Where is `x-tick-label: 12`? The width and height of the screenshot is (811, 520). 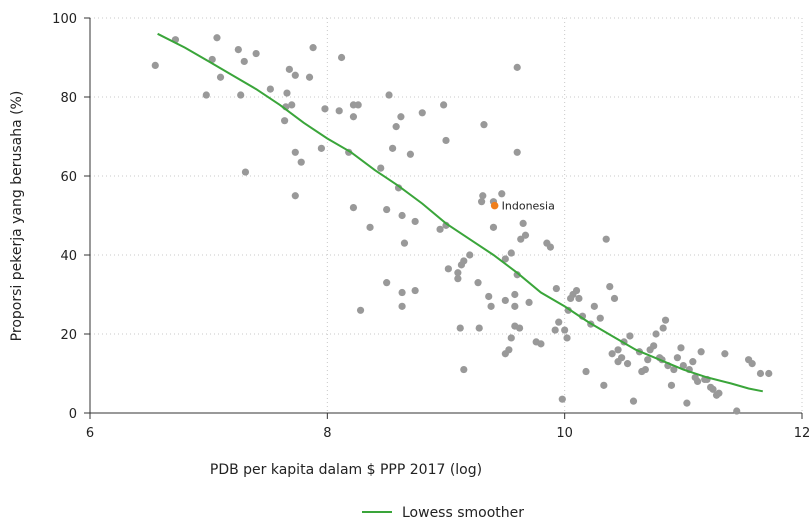 x-tick-label: 12 is located at coordinates (802, 433).